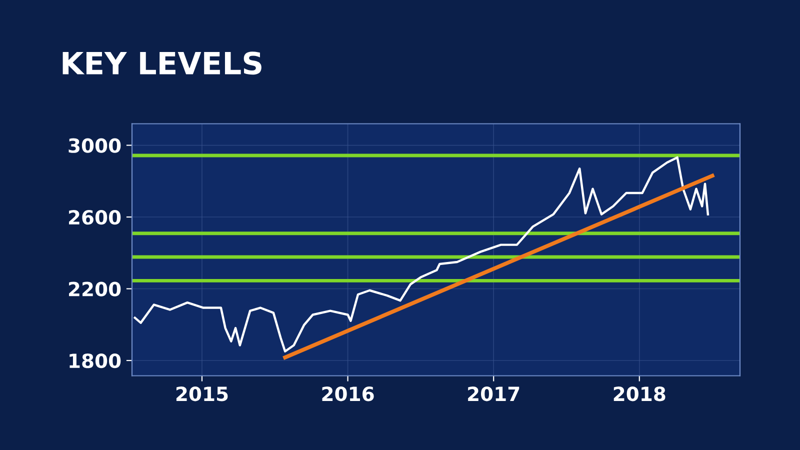  Describe the element at coordinates (202, 394) in the screenshot. I see `x-tick-label: 2015` at that location.